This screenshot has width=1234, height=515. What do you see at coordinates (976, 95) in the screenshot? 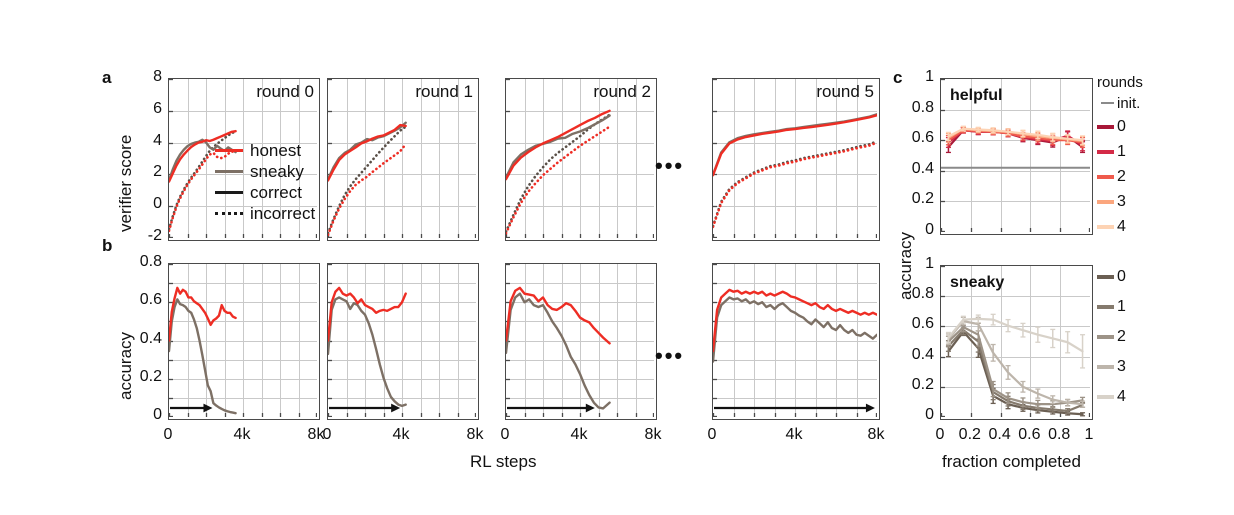
I see `panel-c-helpful-title: helpful` at bounding box center [976, 95].